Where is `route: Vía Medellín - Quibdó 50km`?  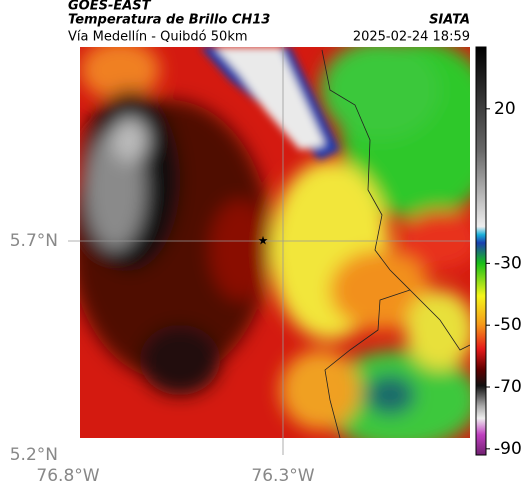 route: Vía Medellín - Quibdó 50km is located at coordinates (158, 37).